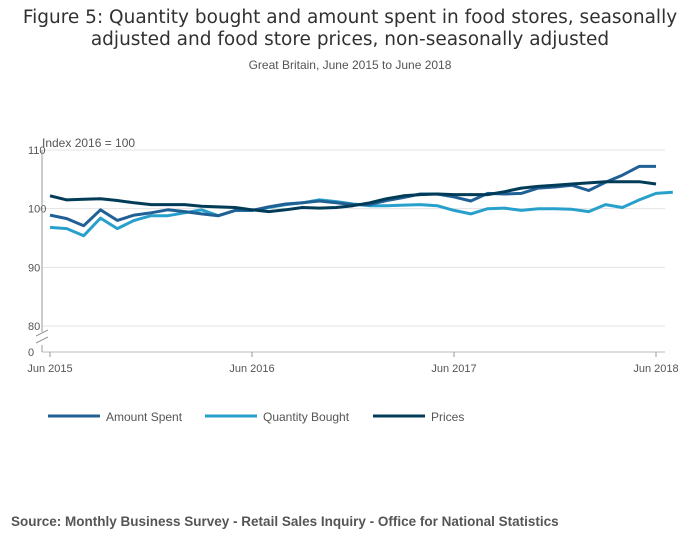 Image resolution: width=700 pixels, height=549 pixels. What do you see at coordinates (251, 369) in the screenshot?
I see `x-tick-label: Jun 2016` at bounding box center [251, 369].